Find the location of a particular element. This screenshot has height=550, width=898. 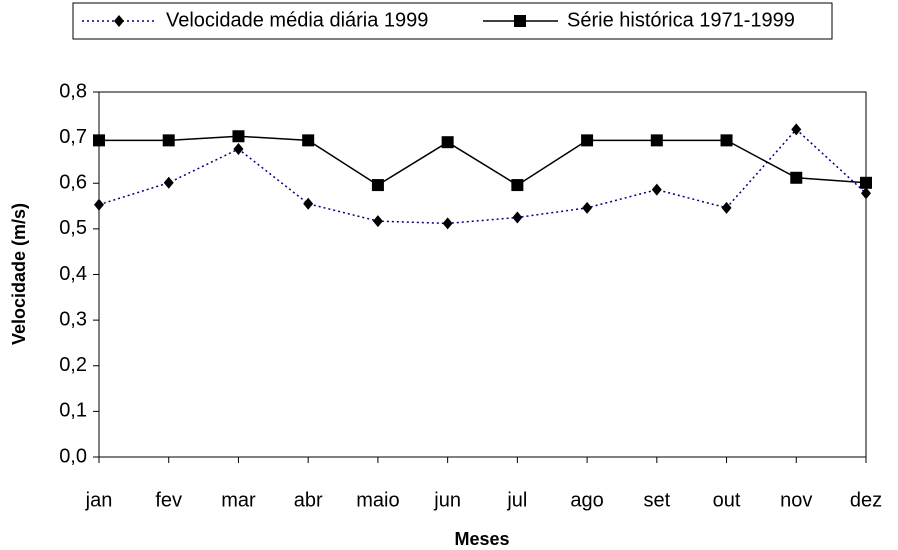

y-tick-label: 0,6 is located at coordinates (73, 183).